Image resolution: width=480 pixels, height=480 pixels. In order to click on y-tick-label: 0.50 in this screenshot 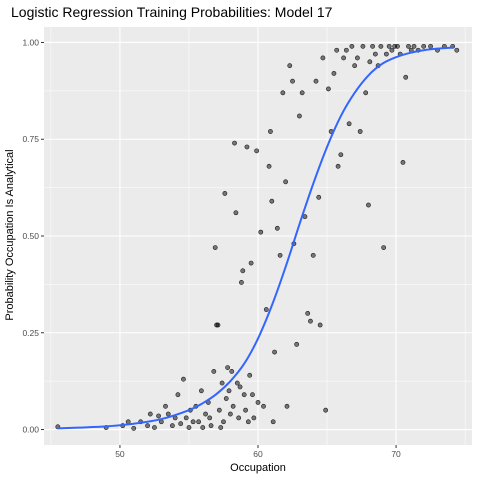, I will do `click(30, 236)`.